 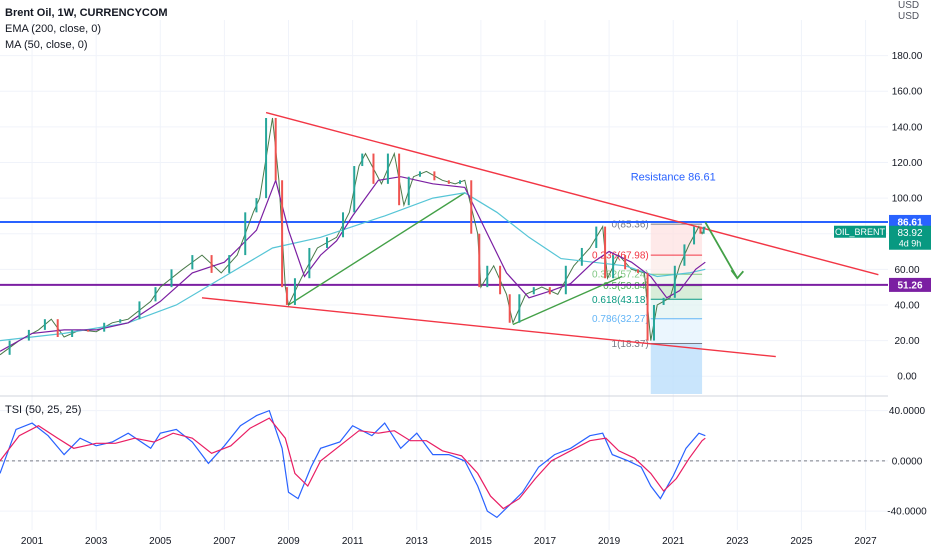 What do you see at coordinates (801, 541) in the screenshot?
I see `time-axis-tick: 2025` at bounding box center [801, 541].